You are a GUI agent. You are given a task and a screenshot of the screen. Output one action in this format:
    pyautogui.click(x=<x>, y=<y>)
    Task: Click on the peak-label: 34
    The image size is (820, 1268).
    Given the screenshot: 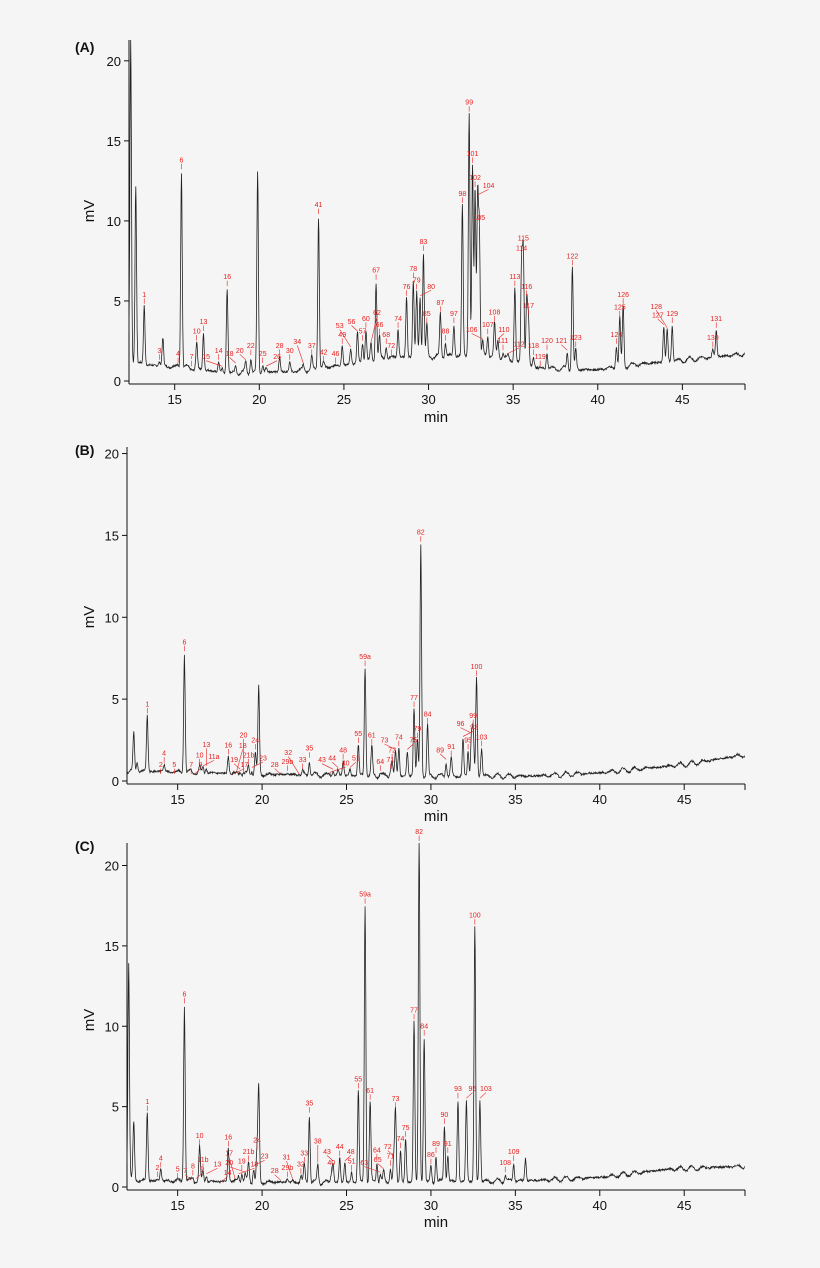 What is the action you would take?
    pyautogui.click(x=297, y=342)
    